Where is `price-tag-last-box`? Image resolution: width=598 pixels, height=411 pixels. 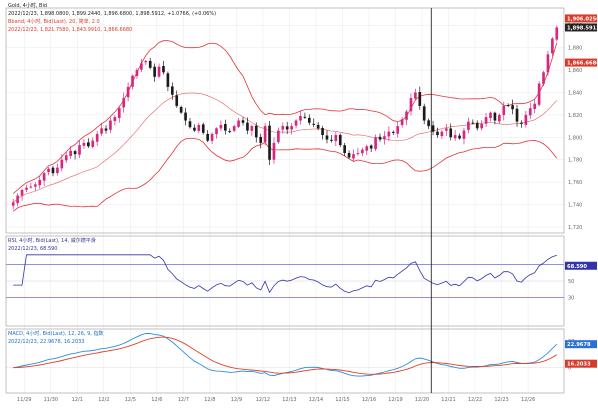
price-tag-last-box is located at coordinates (581, 27).